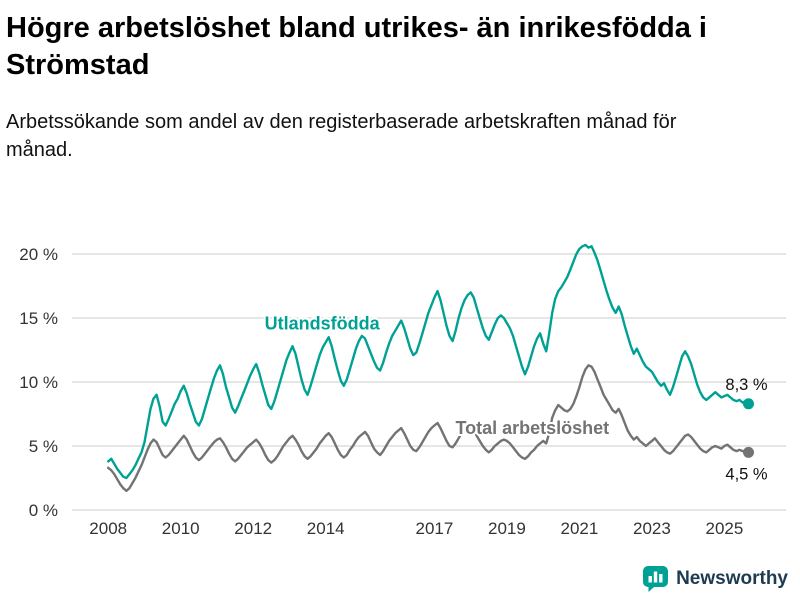 This screenshot has width=800, height=600. I want to click on y-axis-tick-label: 15 %, so click(38, 318).